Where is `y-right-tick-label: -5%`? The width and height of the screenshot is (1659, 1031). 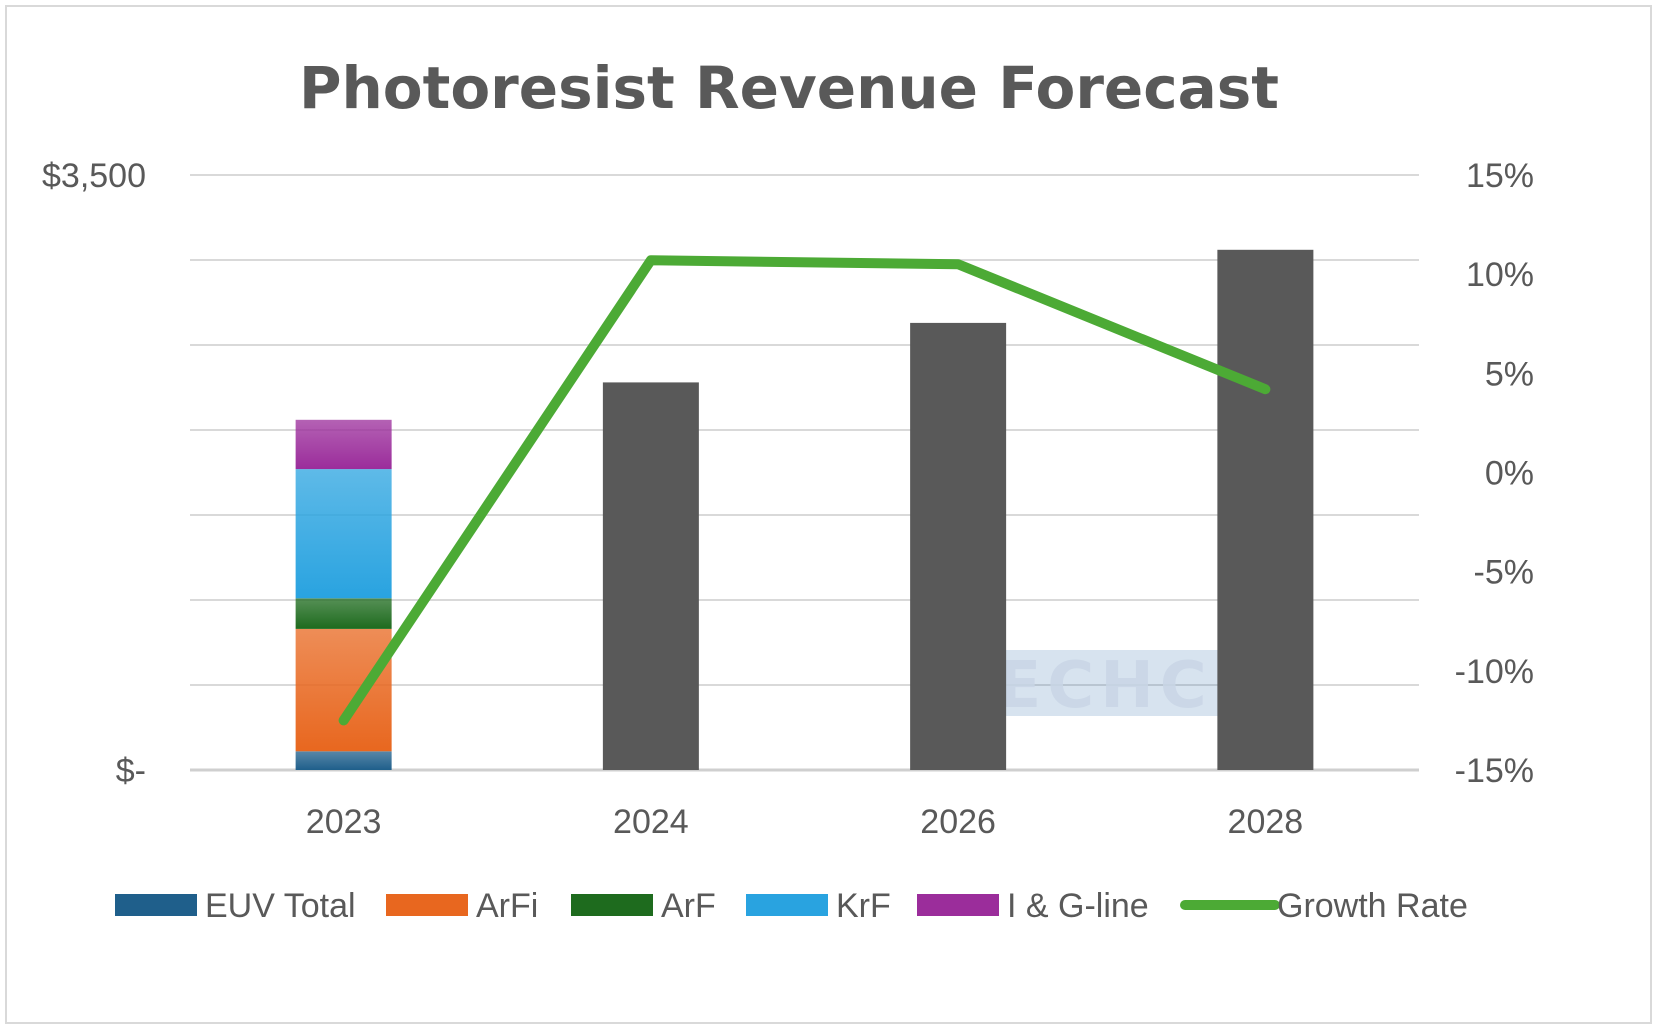 y-right-tick-label: -5% is located at coordinates (1504, 573).